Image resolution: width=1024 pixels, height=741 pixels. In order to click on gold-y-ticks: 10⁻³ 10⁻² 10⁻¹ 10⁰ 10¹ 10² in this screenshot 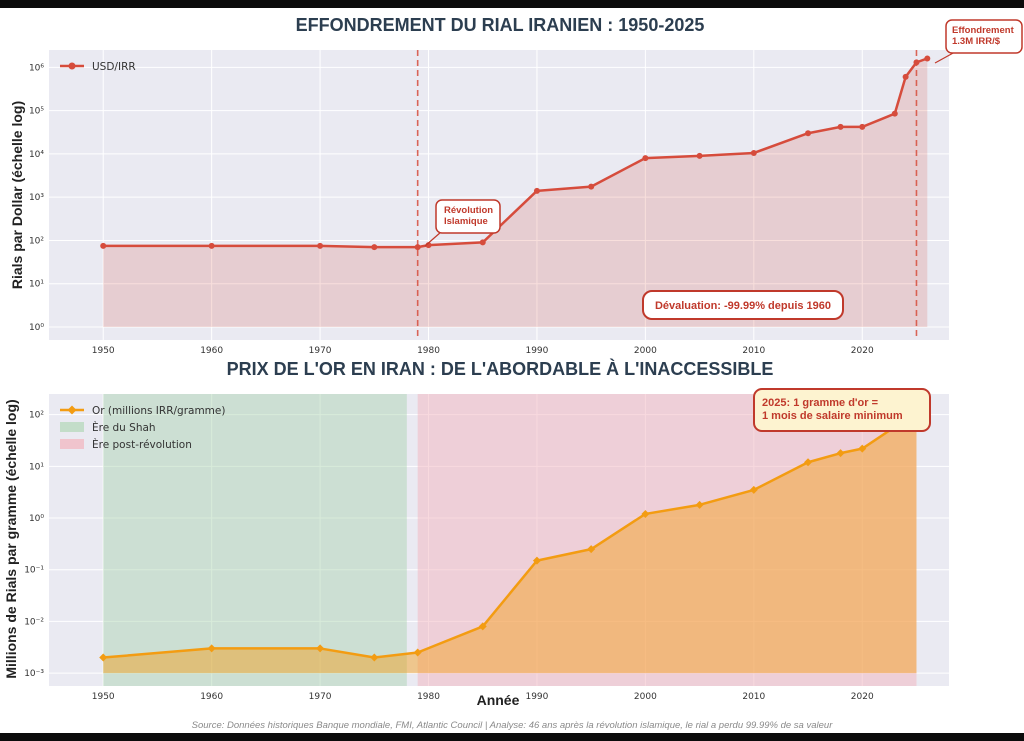, I will do `click(34, 545)`.